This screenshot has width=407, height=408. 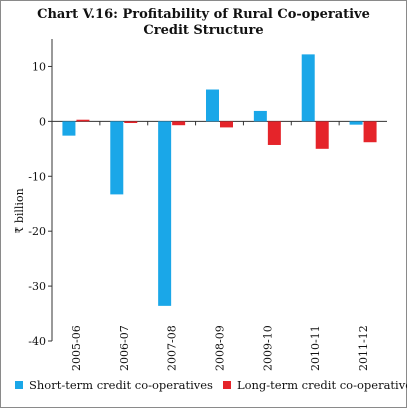 I want to click on y-axis-label: ₹ billion, so click(x=19, y=210).